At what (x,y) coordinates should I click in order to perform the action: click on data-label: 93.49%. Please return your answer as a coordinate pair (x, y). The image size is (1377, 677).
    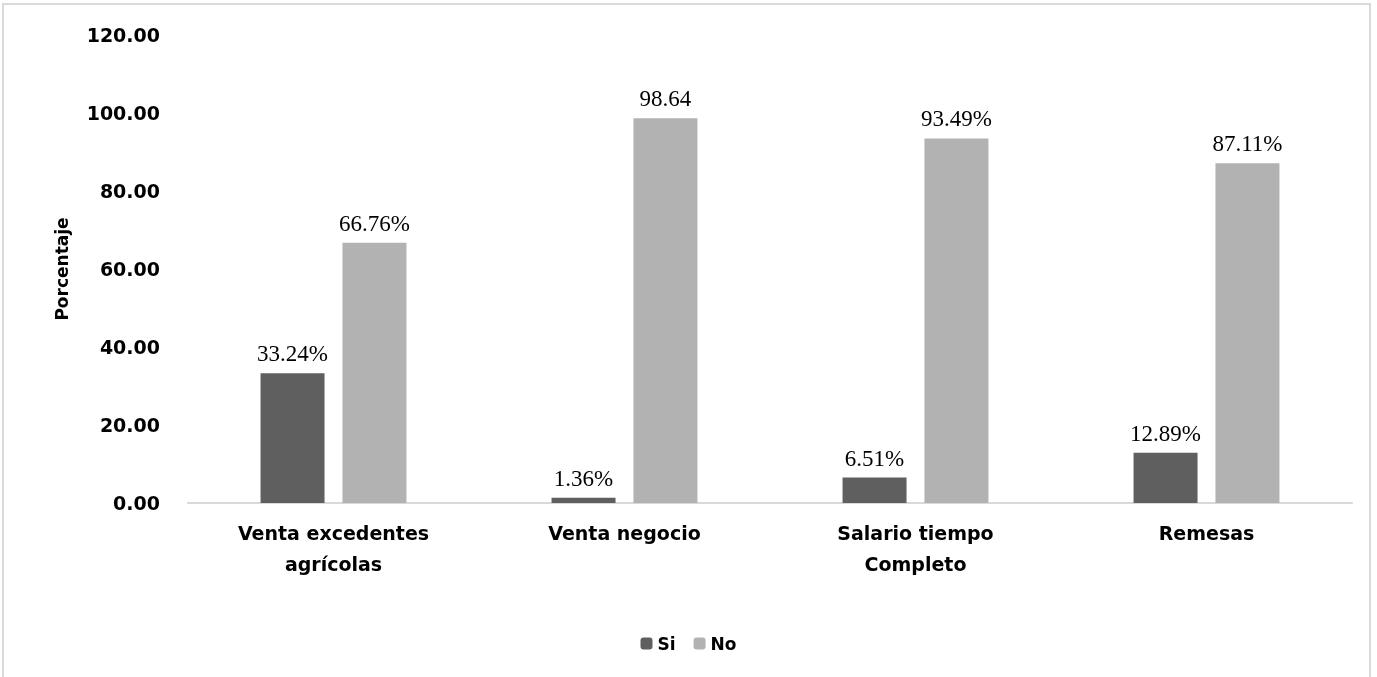
    Looking at the image, I should click on (956, 119).